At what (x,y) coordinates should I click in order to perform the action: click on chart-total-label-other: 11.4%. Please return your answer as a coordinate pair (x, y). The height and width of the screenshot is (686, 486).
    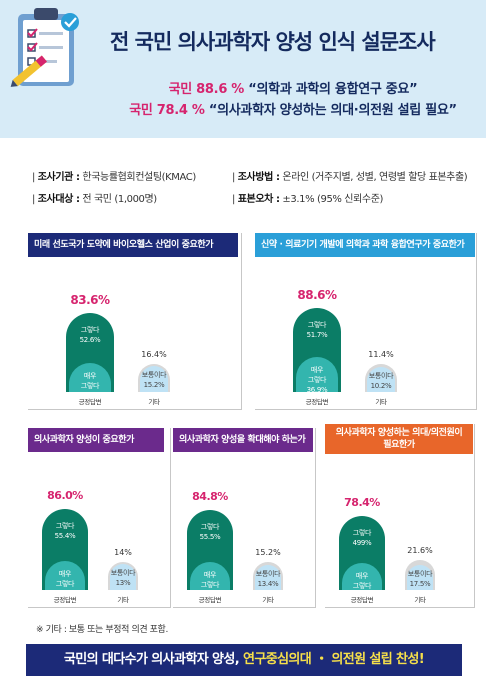
    Looking at the image, I should click on (381, 354).